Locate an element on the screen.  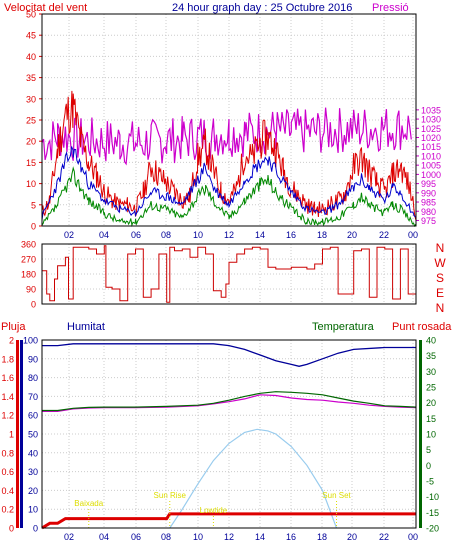
direction-tick-label: 0 is located at coordinates (33, 305).